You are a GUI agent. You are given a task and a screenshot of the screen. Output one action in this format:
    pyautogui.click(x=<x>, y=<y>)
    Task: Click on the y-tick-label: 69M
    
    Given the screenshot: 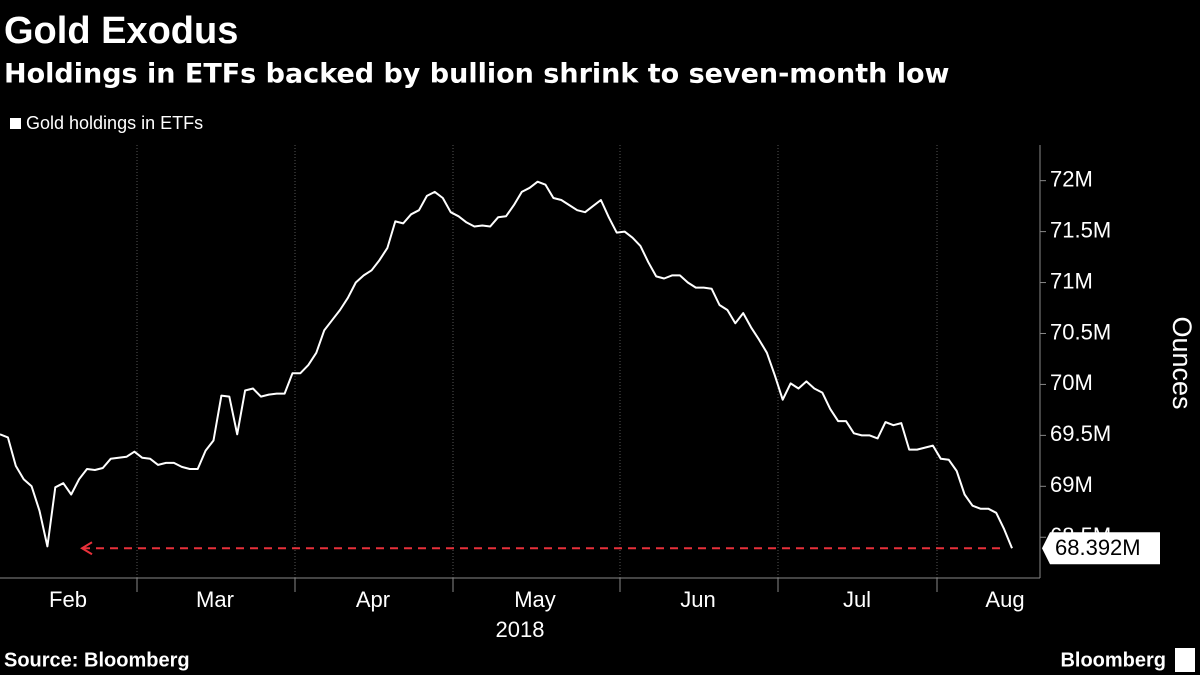 What is the action you would take?
    pyautogui.click(x=1071, y=484)
    